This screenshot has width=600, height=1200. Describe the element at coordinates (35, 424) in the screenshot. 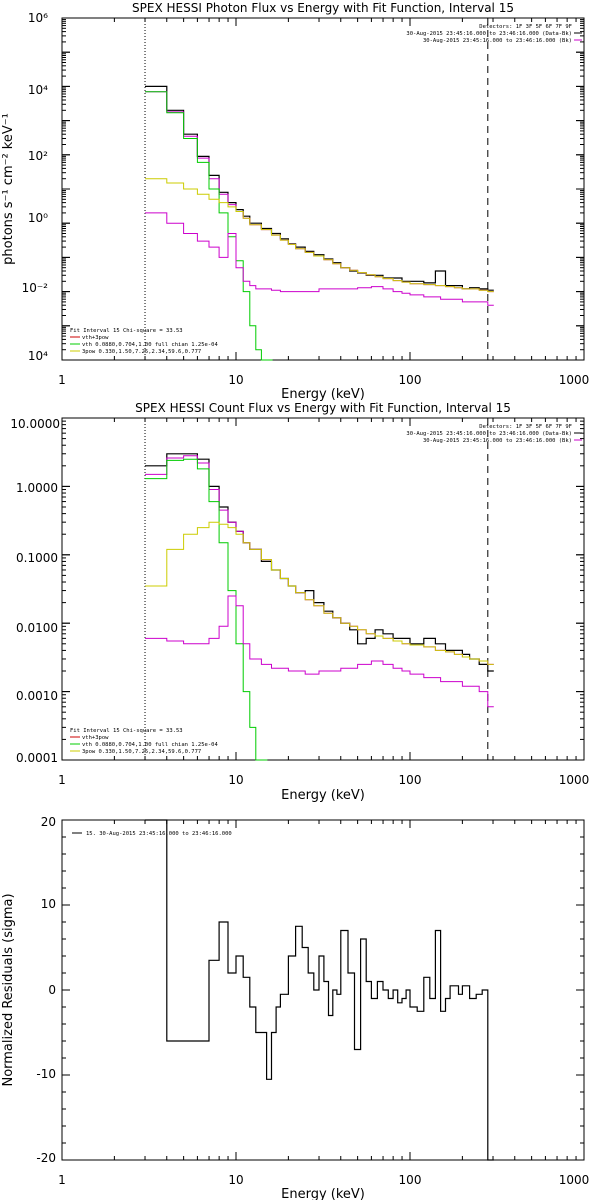

I see `count-flux-ytick-label: 10.0000` at that location.